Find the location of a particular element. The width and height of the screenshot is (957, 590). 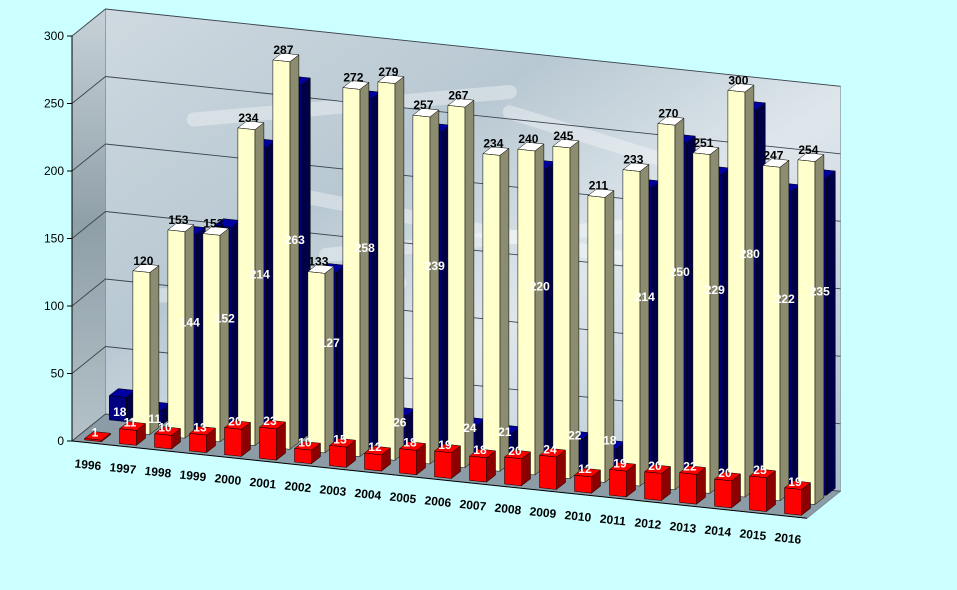

x-axis-line is located at coordinates (439, 479).